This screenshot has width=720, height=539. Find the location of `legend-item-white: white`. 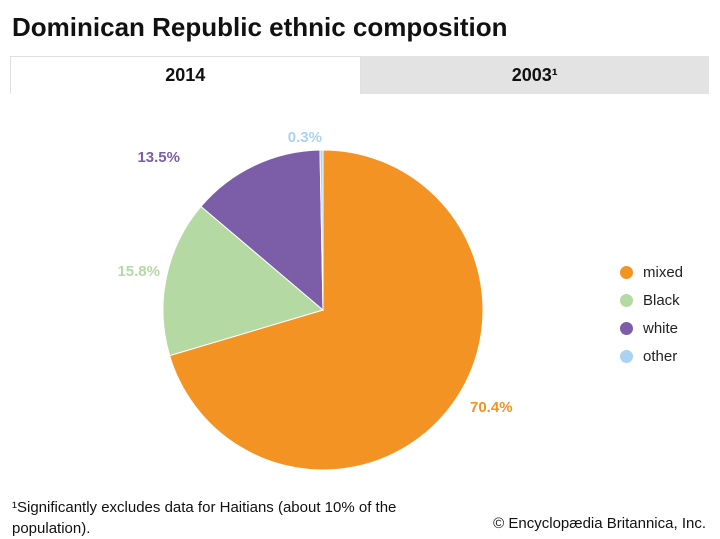

legend-item-white: white is located at coordinates (651, 328).